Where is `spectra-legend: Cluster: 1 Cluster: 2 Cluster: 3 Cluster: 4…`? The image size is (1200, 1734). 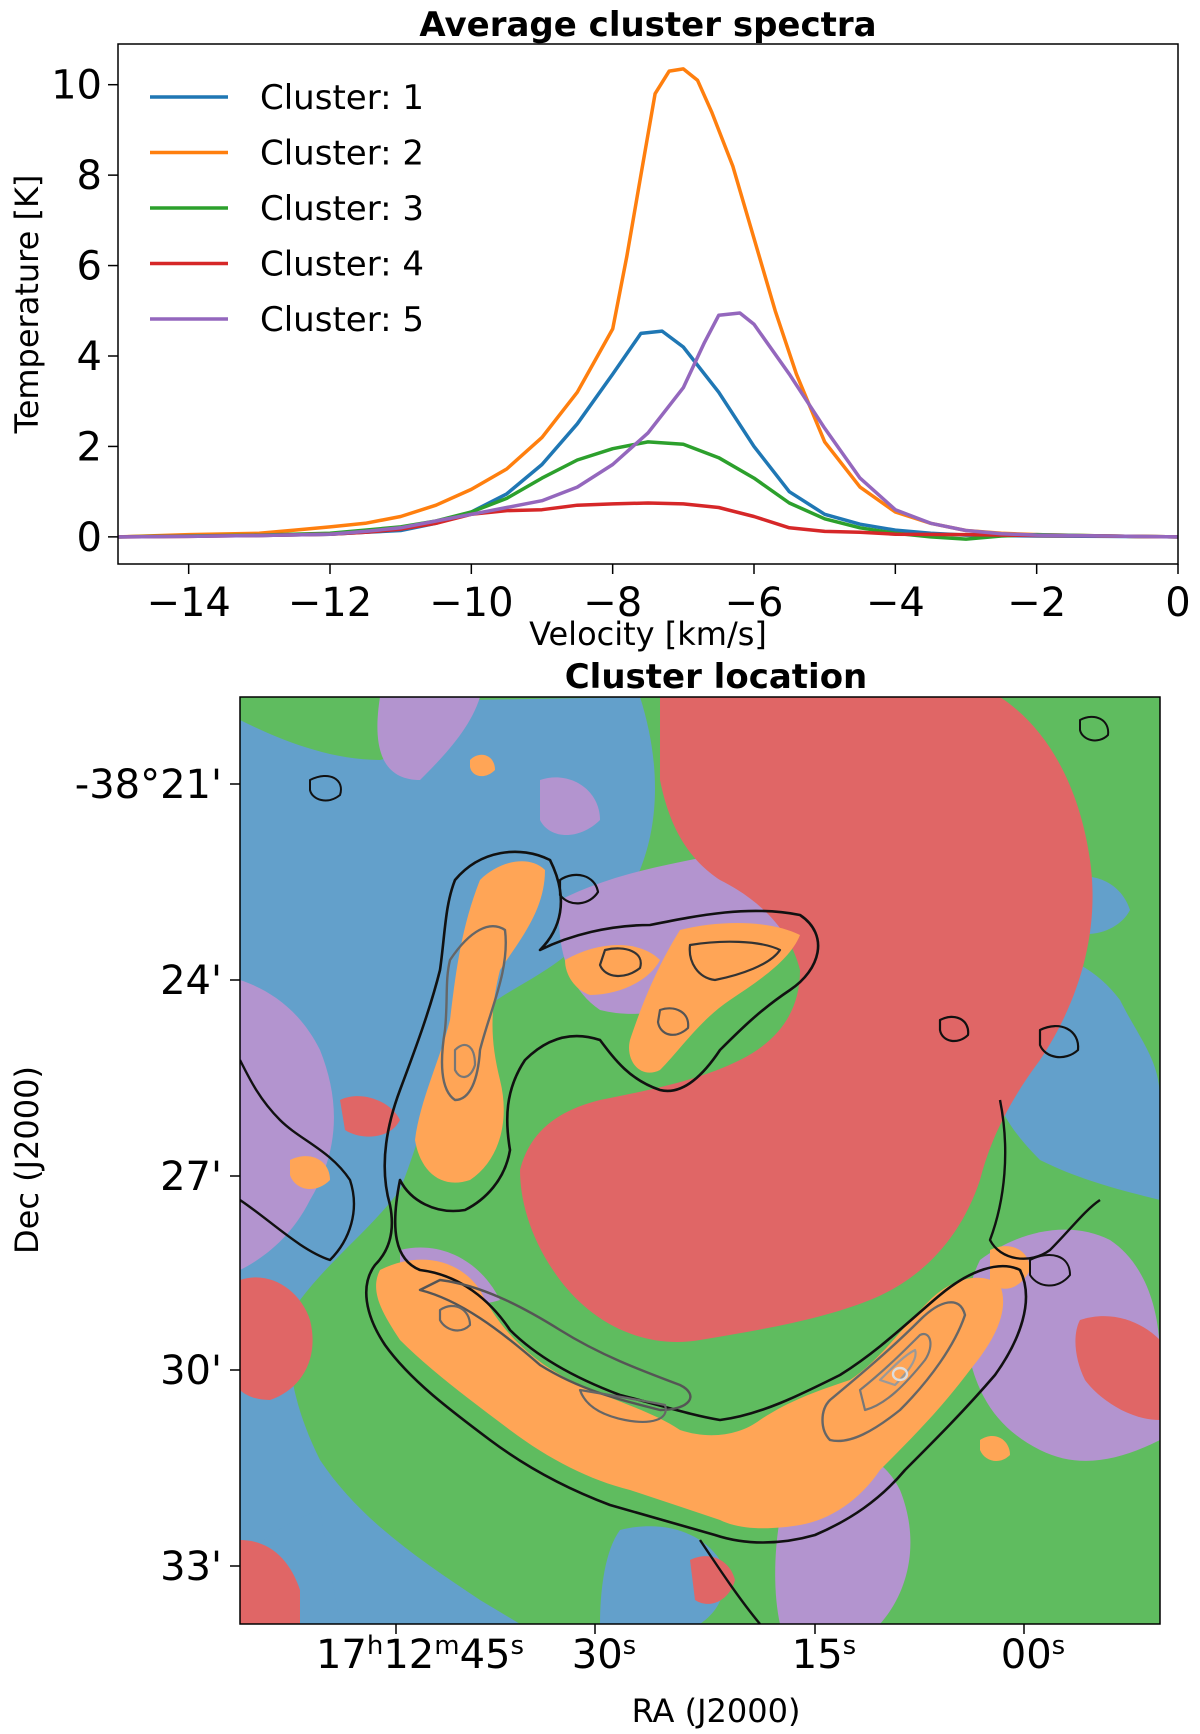 spectra-legend: Cluster: 1 Cluster: 2 Cluster: 3 Cluster: 4… is located at coordinates (287, 209).